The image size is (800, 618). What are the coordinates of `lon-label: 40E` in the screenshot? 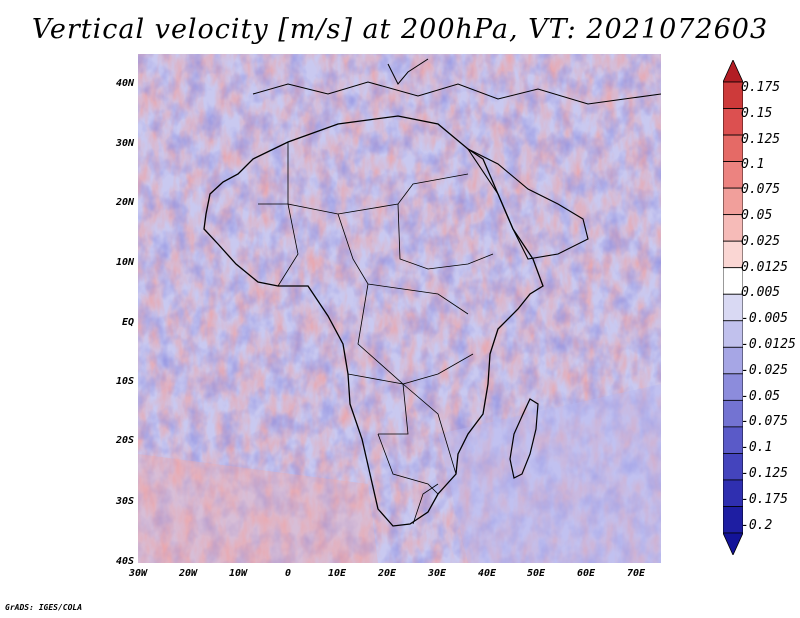 It's located at (487, 573).